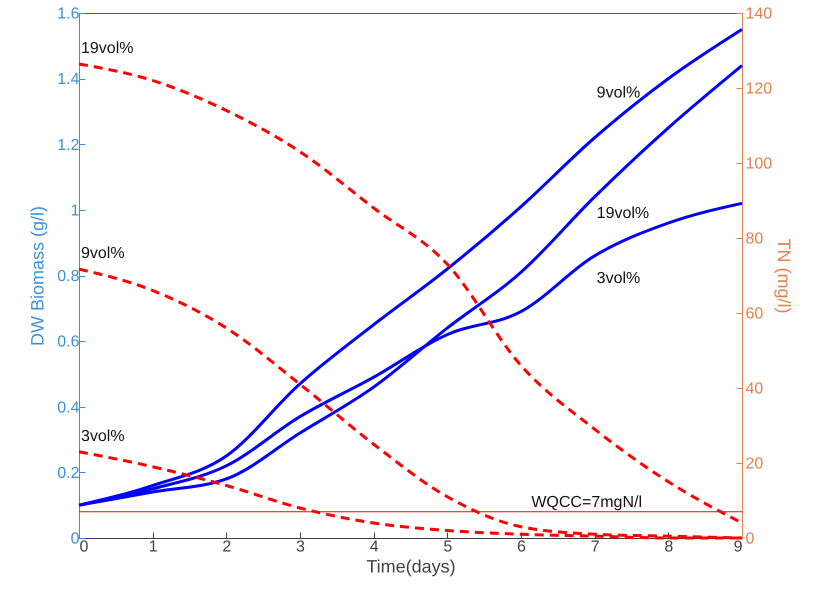 This screenshot has width=818, height=604. What do you see at coordinates (301, 547) in the screenshot?
I see `x-tick-label: 3` at bounding box center [301, 547].